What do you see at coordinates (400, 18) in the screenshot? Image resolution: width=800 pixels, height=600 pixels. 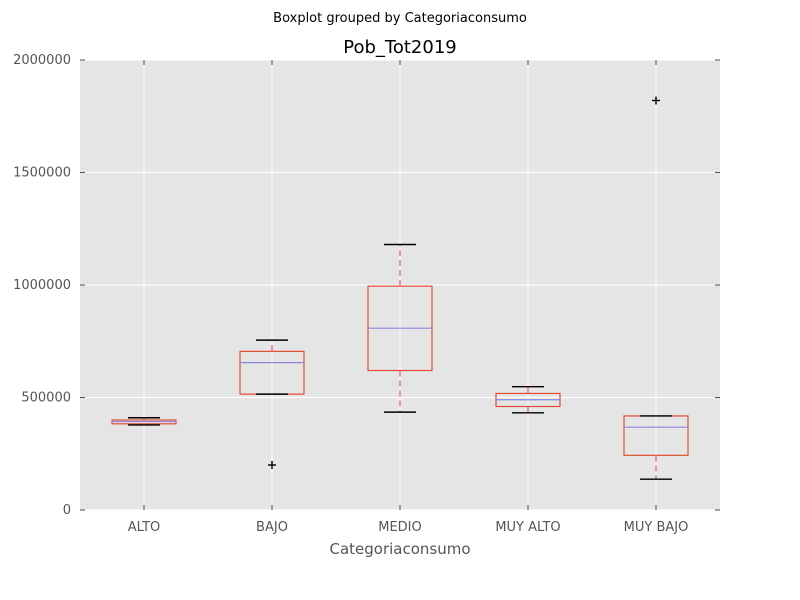 I see `chart-suptitle: Boxplot grouped by Categoriaconsumo` at bounding box center [400, 18].